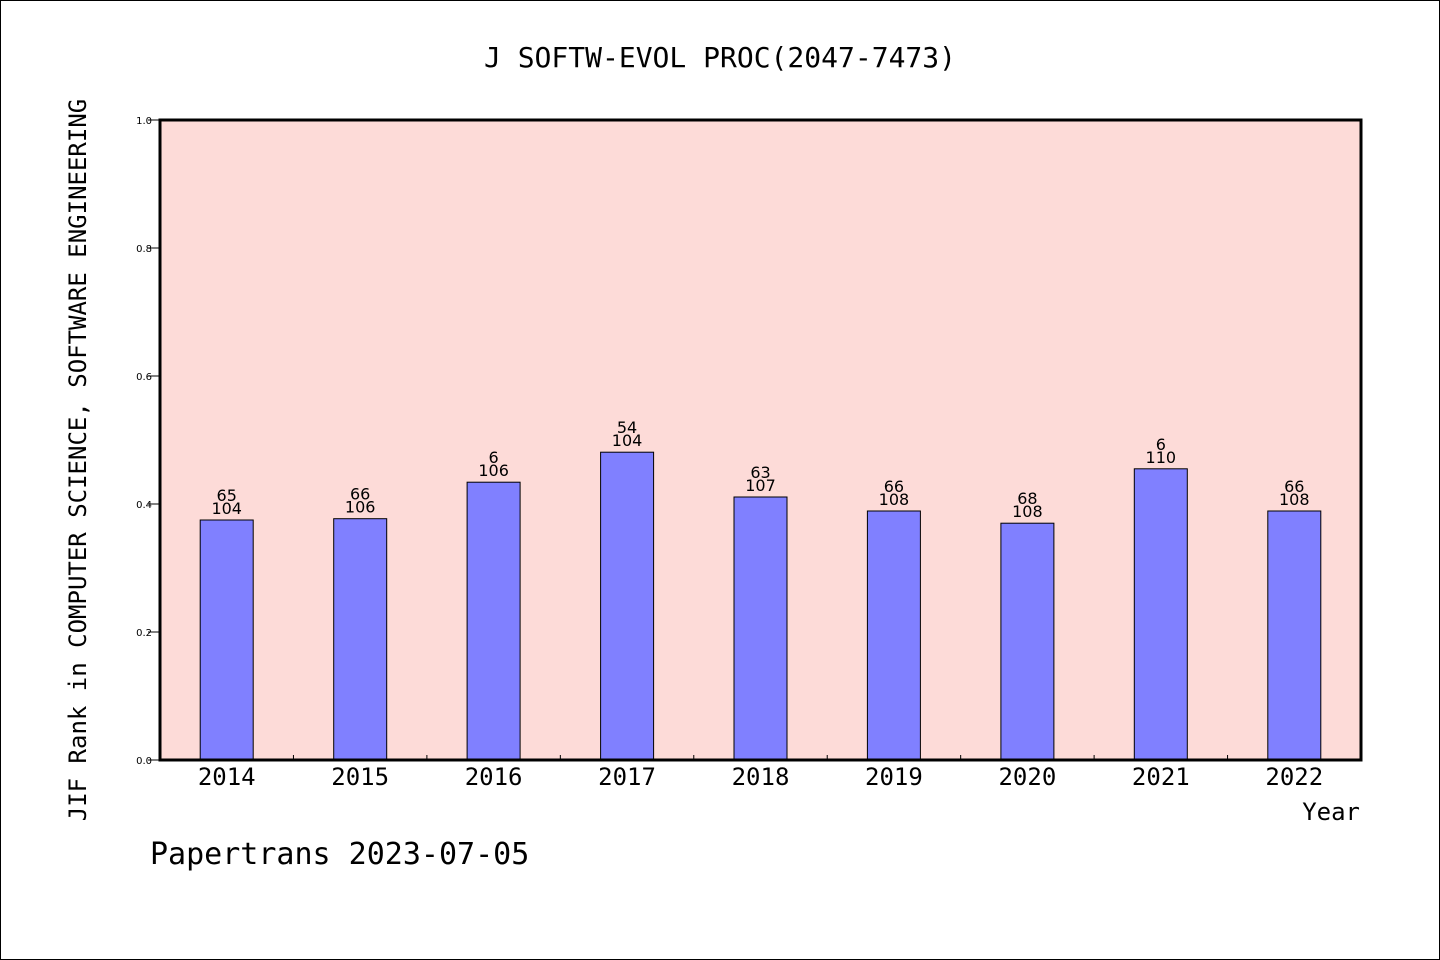 The height and width of the screenshot is (960, 1440). What do you see at coordinates (360, 494) in the screenshot?
I see `bar-rank-label-2015: 66` at bounding box center [360, 494].